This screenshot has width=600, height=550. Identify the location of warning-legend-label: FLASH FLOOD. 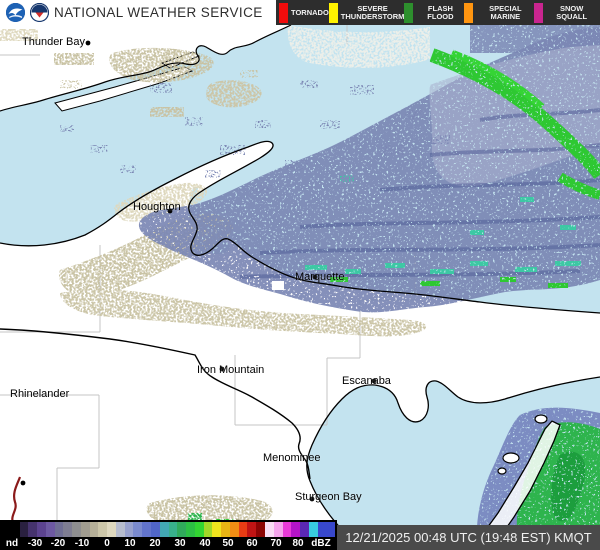
(440, 12).